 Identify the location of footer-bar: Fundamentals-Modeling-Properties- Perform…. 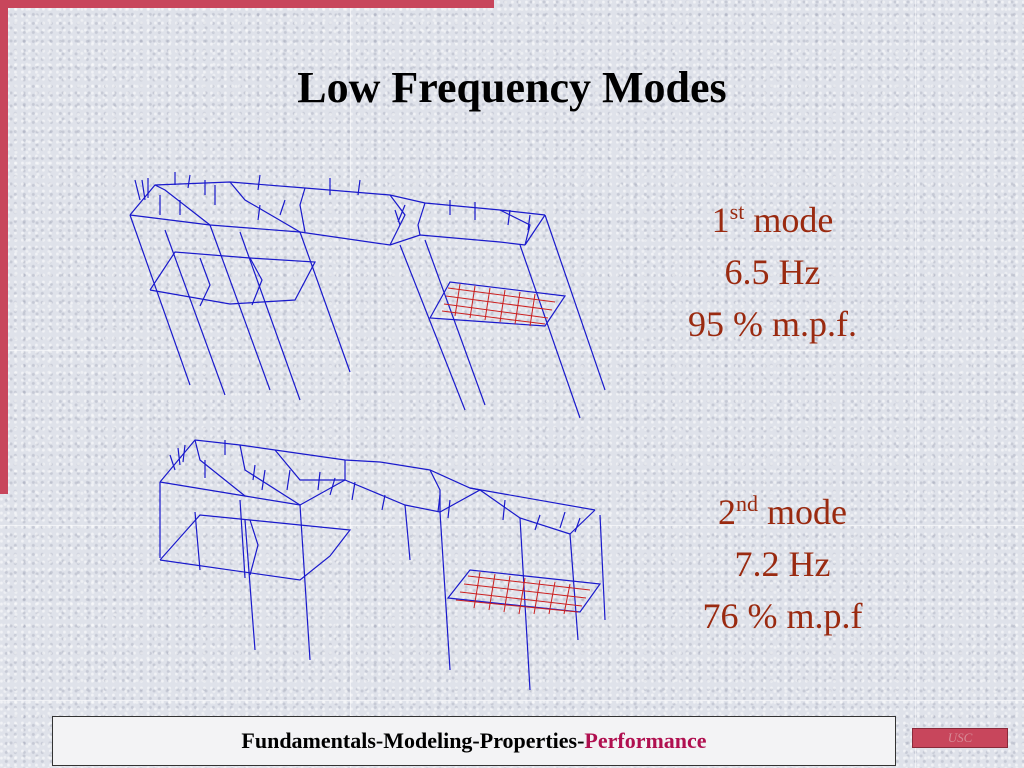
(474, 741).